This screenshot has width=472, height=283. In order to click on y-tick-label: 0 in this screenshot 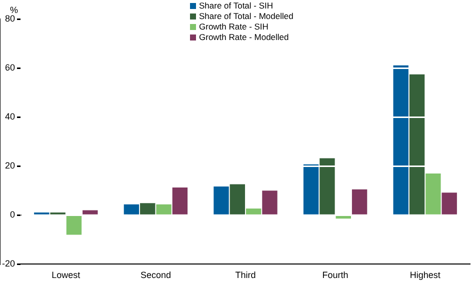, I will do `click(13, 215)`.